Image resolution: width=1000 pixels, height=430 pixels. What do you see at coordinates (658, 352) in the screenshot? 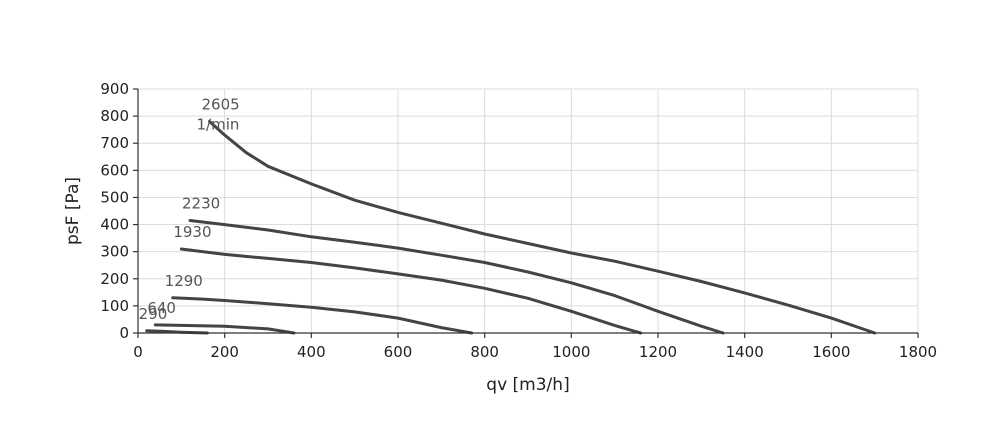
I see `x-tick-label: 1200` at bounding box center [658, 352].